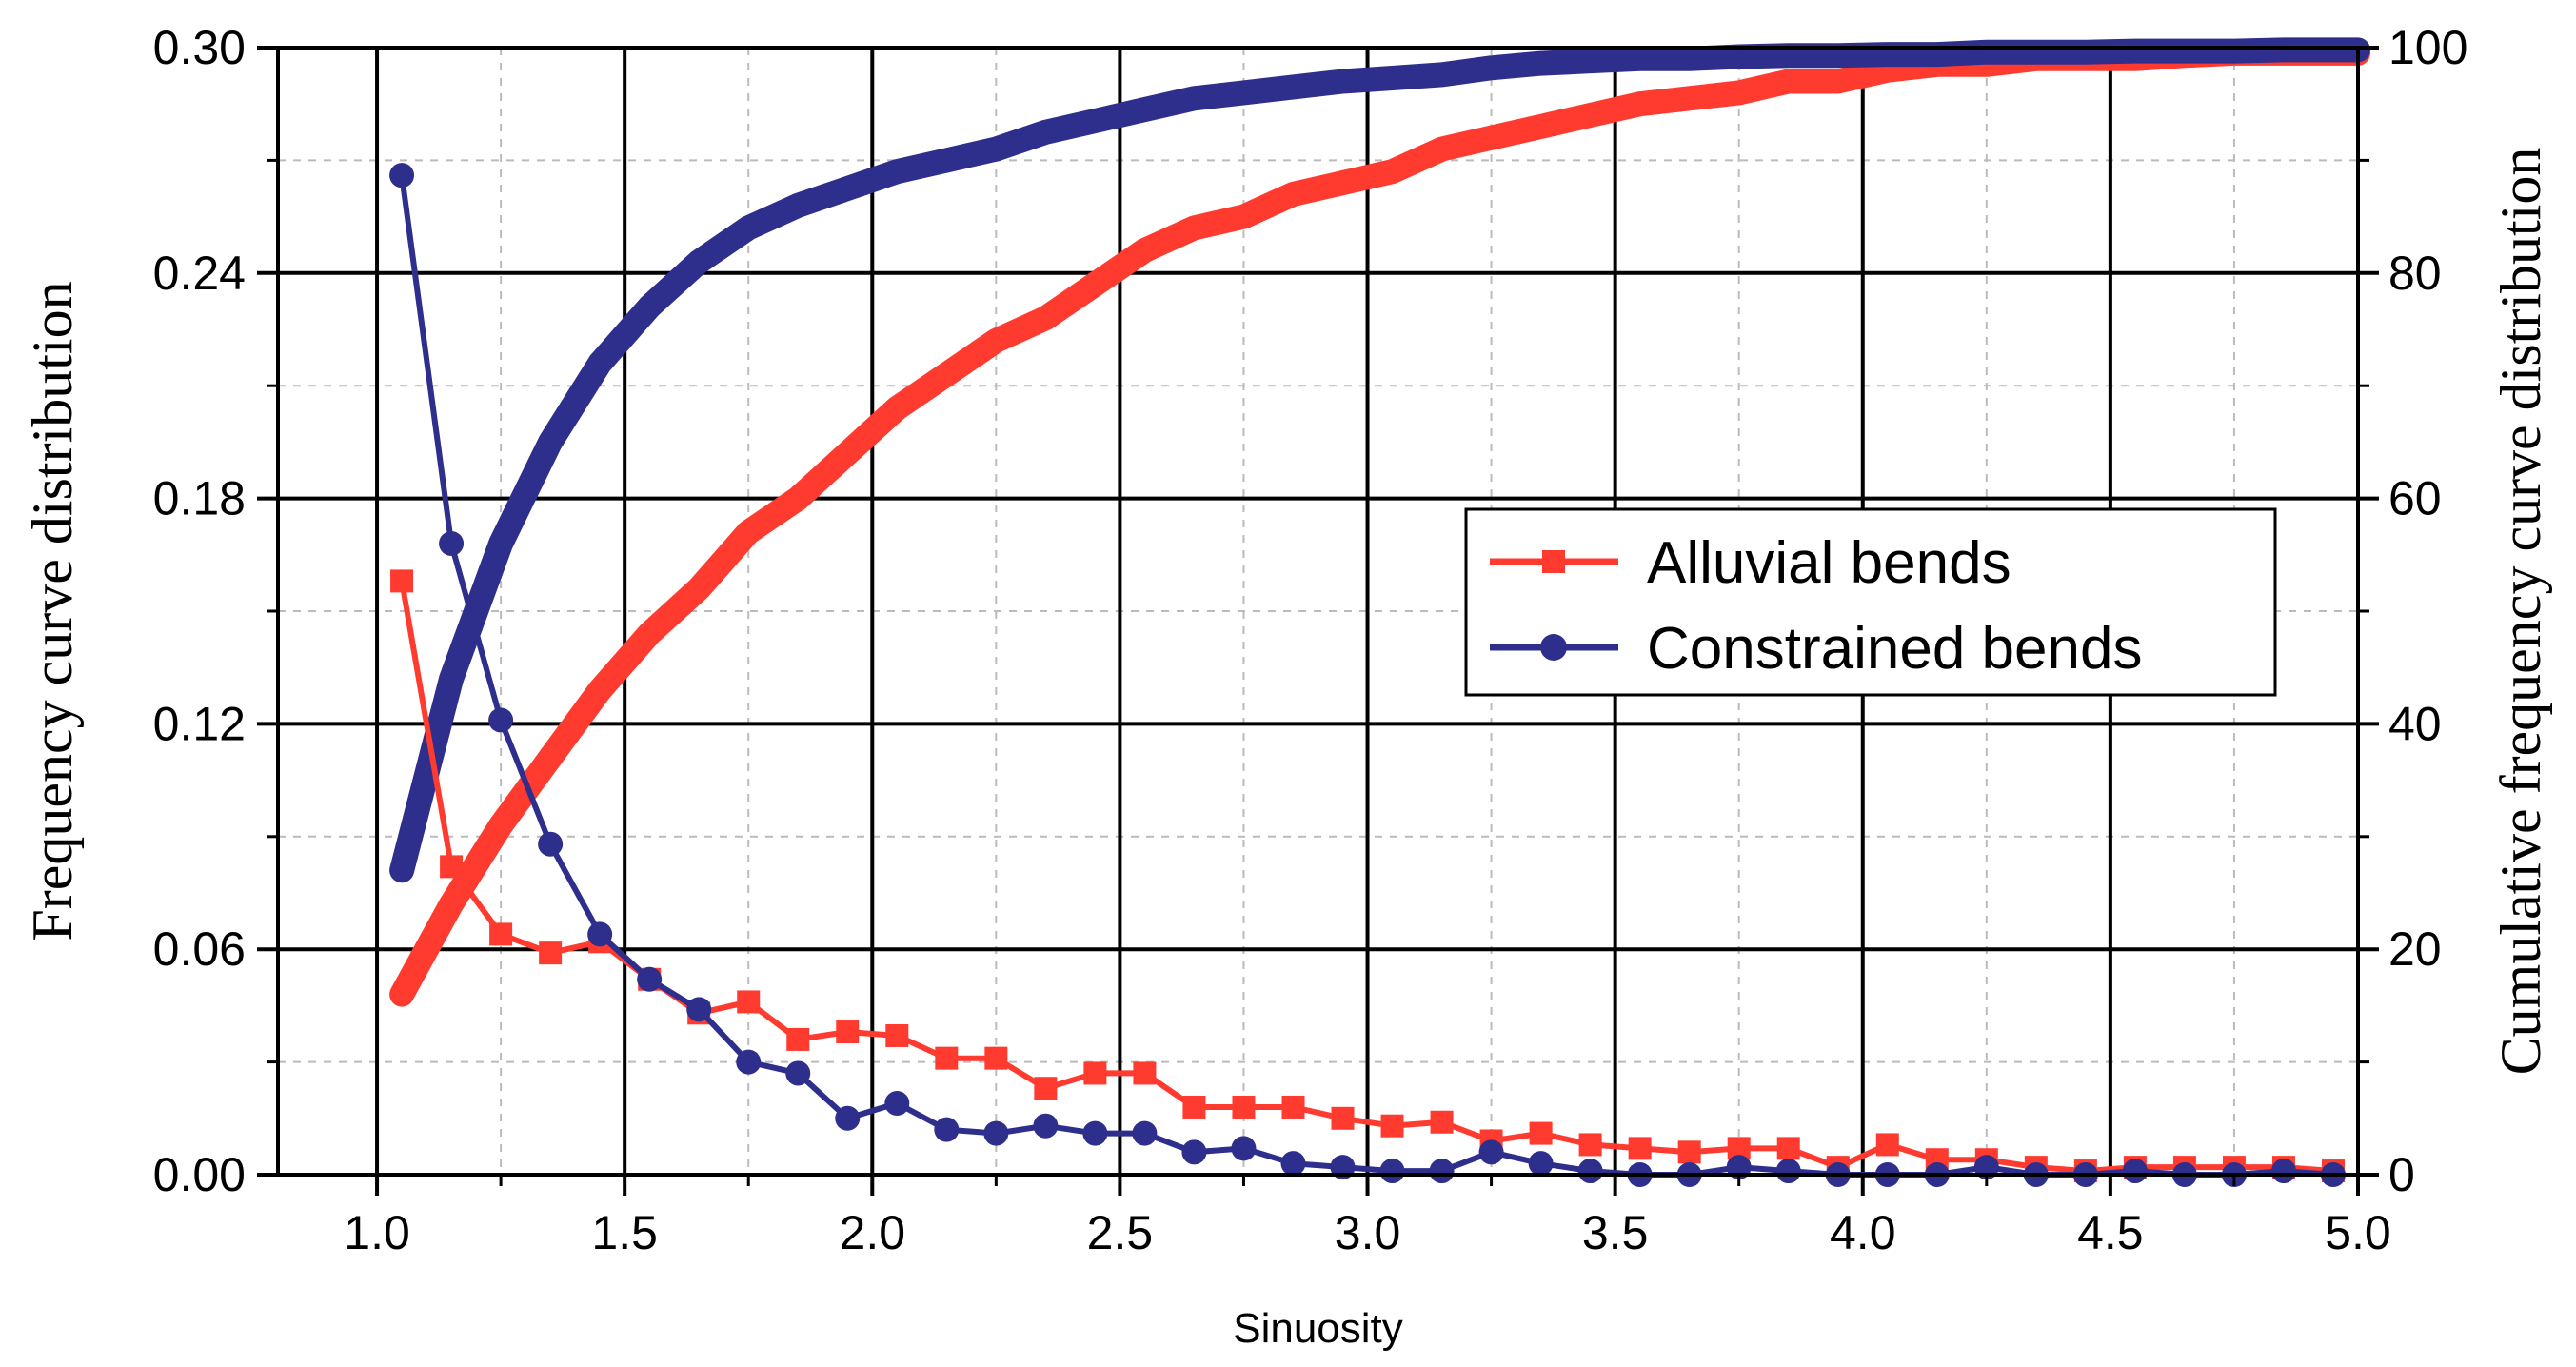  What do you see at coordinates (2110, 1232) in the screenshot?
I see `x-tick-label: 4.5` at bounding box center [2110, 1232].